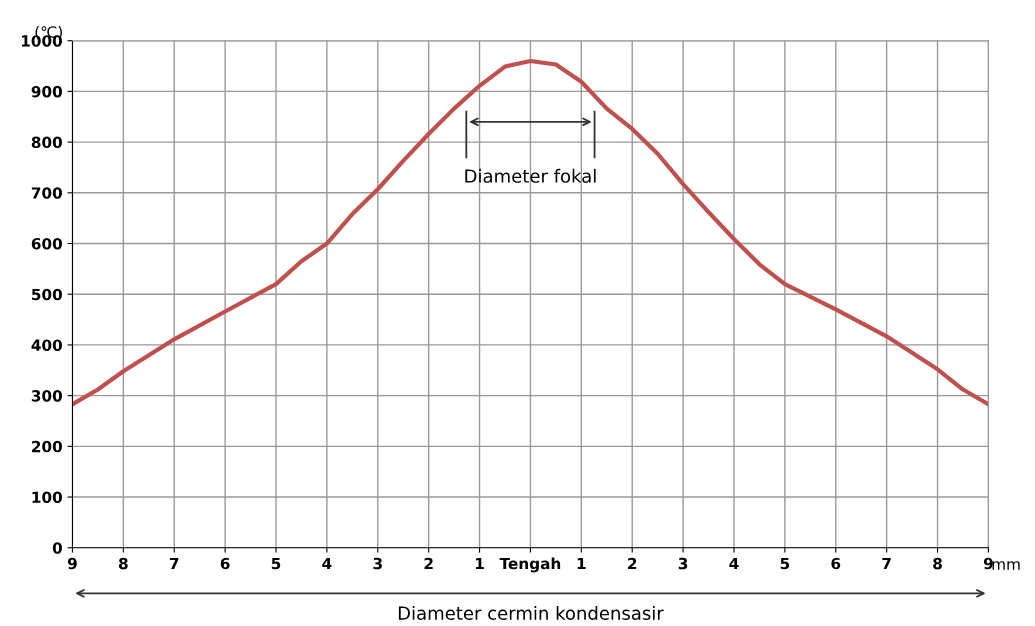 Image resolution: width=1035 pixels, height=626 pixels. I want to click on y-tick-label: 0, so click(57, 548).